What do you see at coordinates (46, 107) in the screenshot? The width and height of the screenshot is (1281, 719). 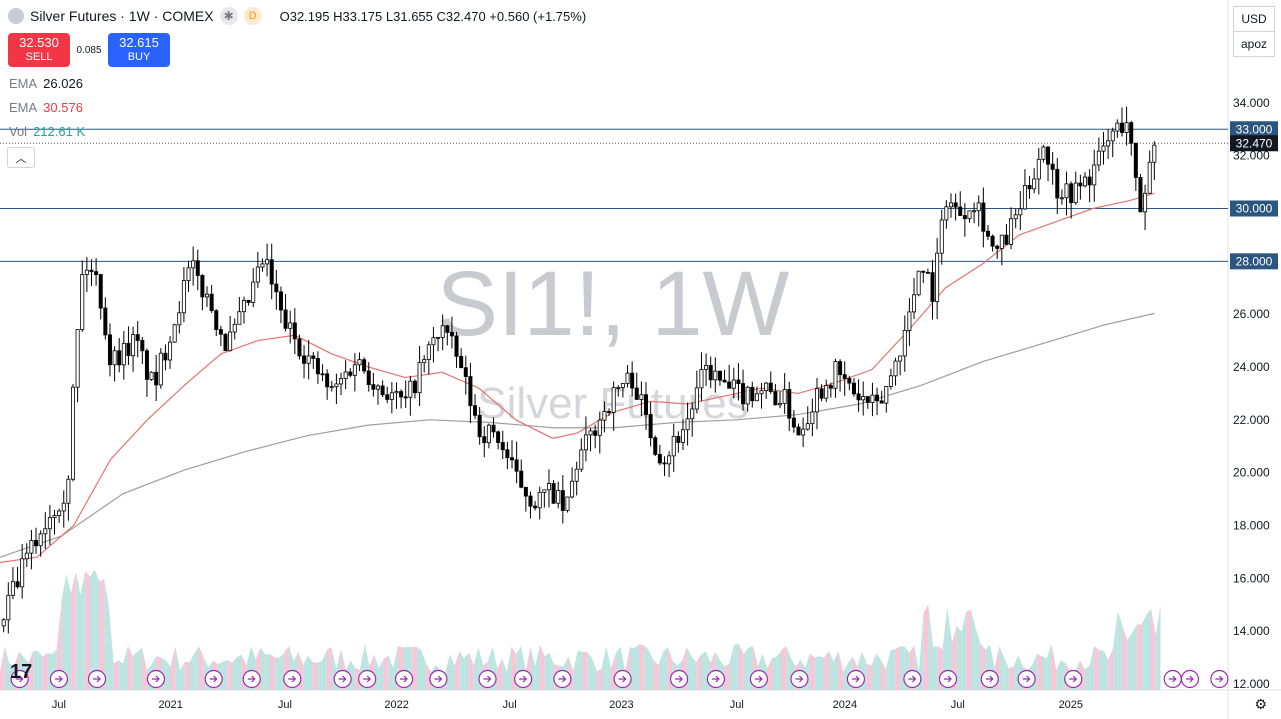 I see `indicator-ema-2: EMA 30.576` at bounding box center [46, 107].